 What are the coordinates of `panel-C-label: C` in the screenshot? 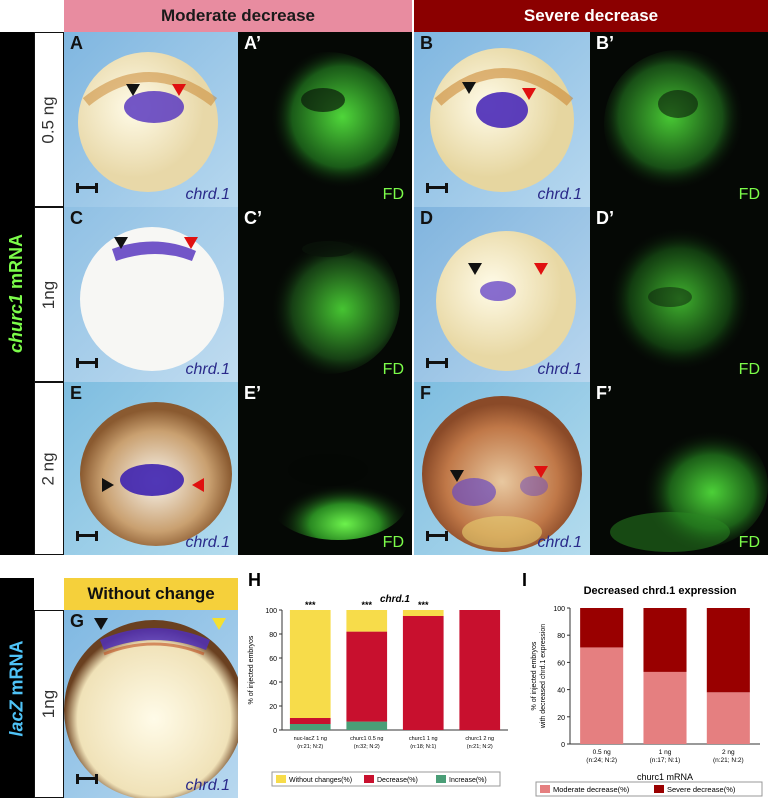 It's located at (76, 218).